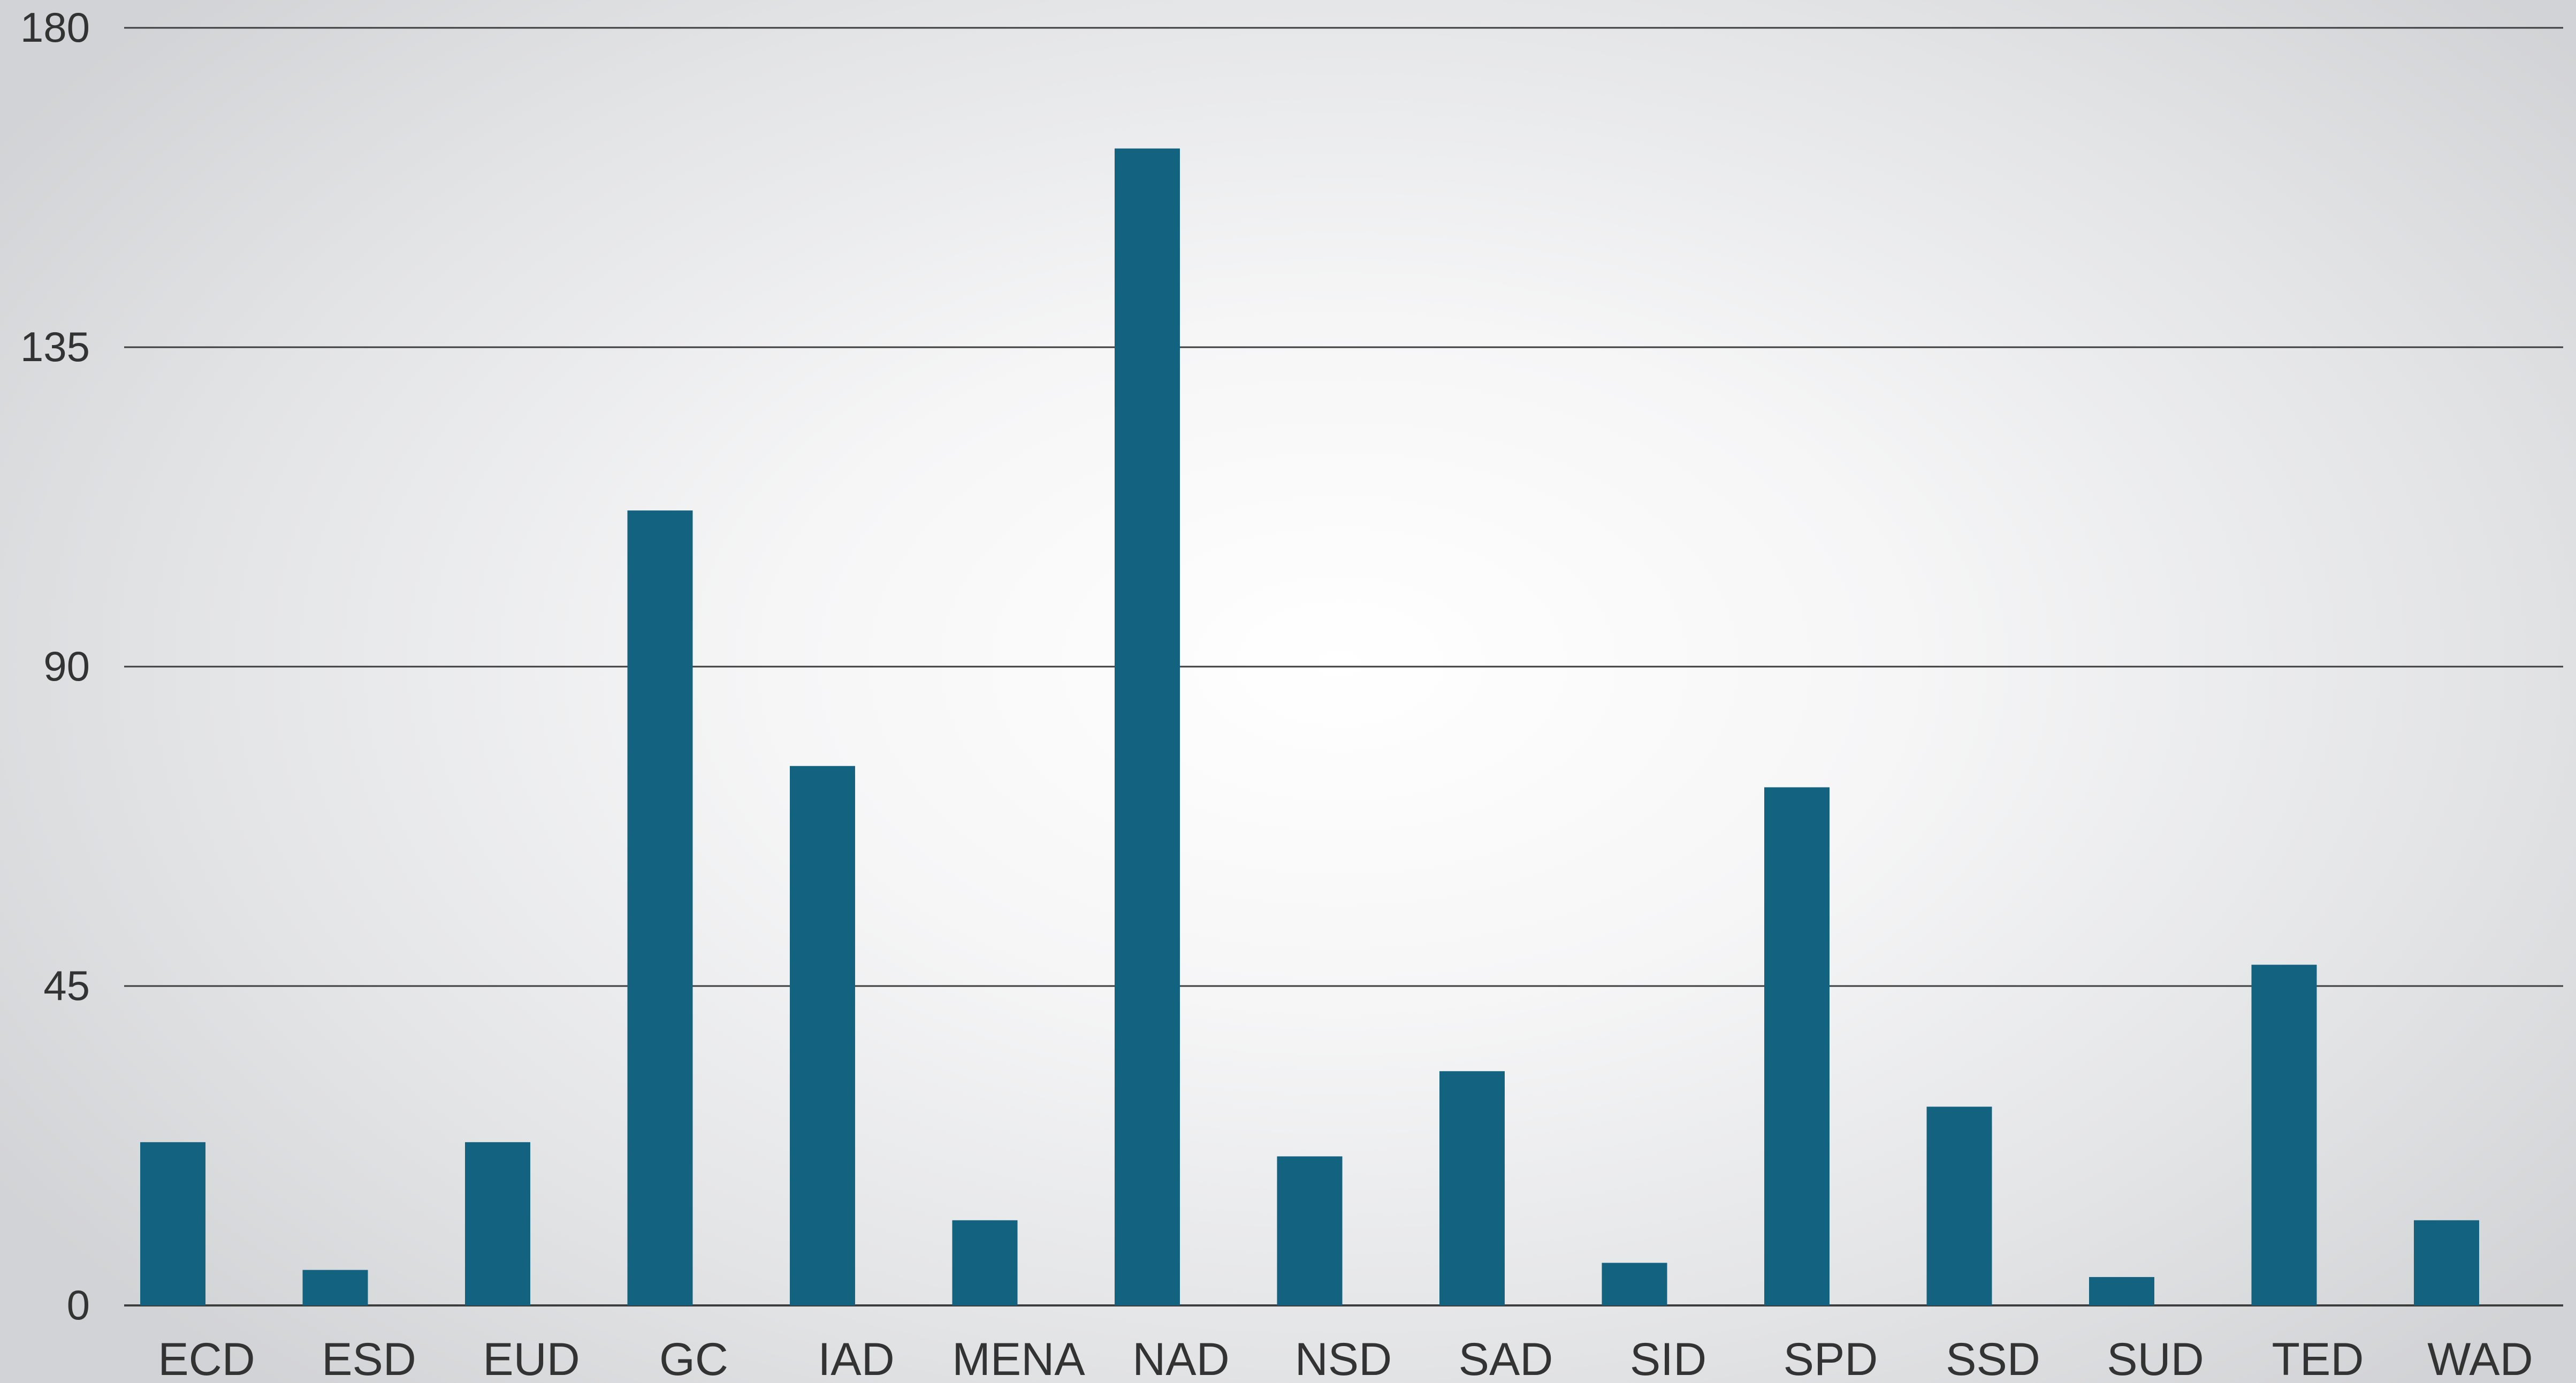  What do you see at coordinates (1831, 1358) in the screenshot?
I see `x-tick-label: SPD` at bounding box center [1831, 1358].